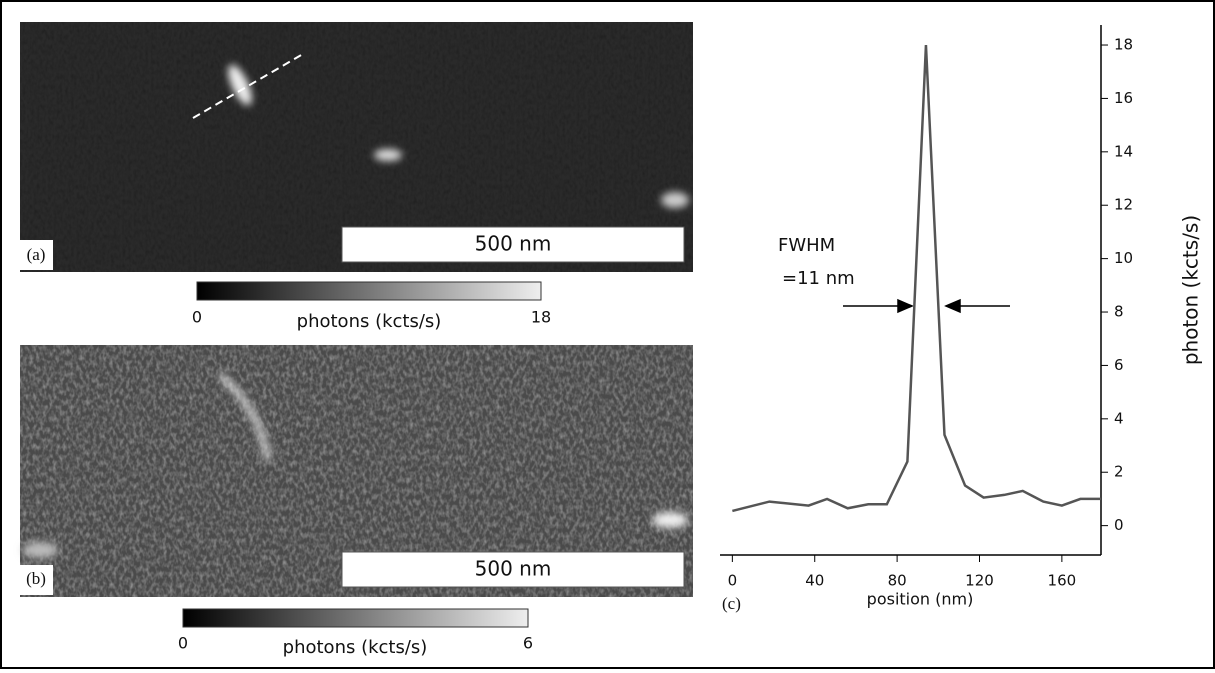 This screenshot has height=673, width=1215. What do you see at coordinates (1123, 98) in the screenshot?
I see `y-tick-label: 16` at bounding box center [1123, 98].